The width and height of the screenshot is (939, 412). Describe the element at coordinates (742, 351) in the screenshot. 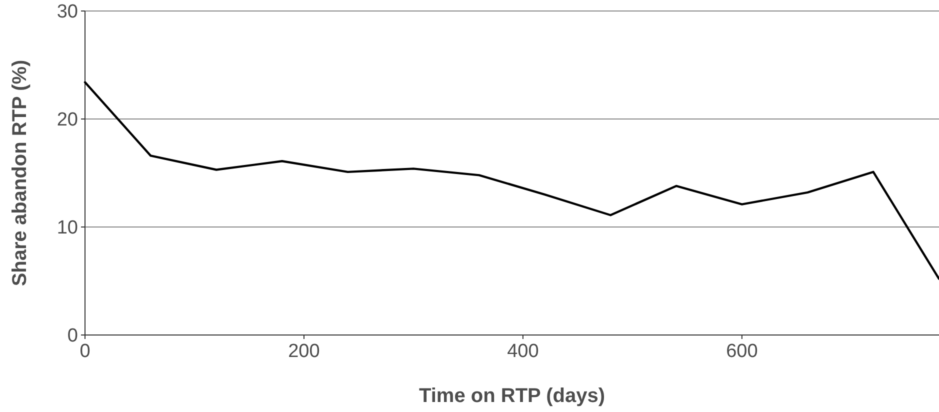

I see `x-tick-label: 600` at that location.